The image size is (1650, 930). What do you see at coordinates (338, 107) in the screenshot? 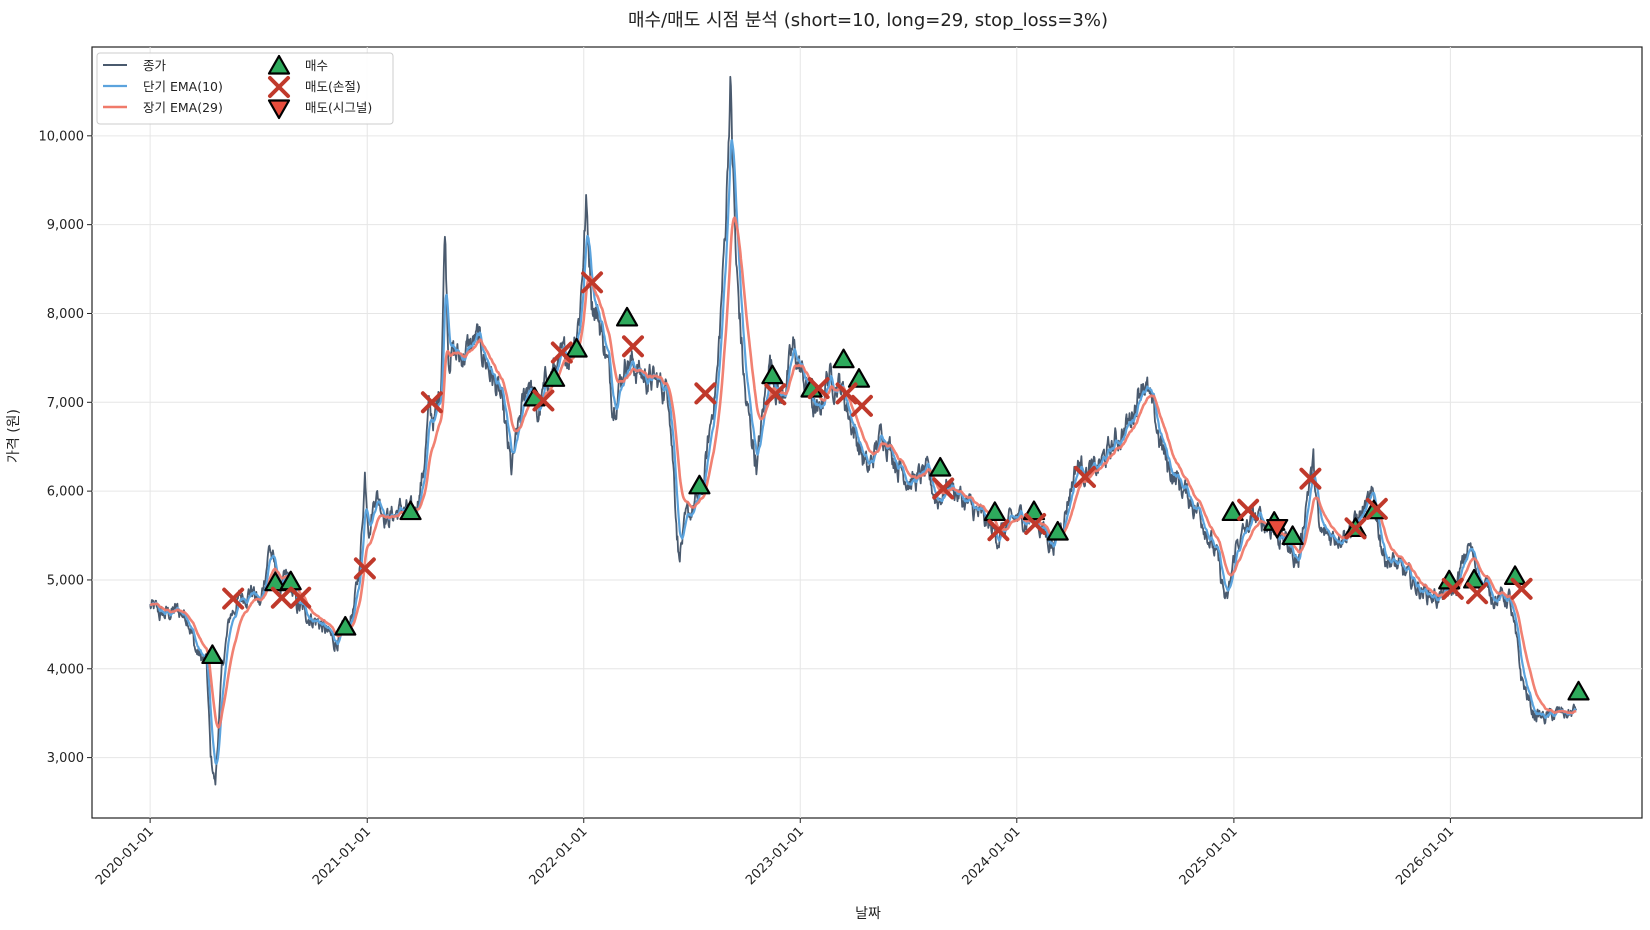
I see `legend-sell-signal-label: 매도(시그널)` at bounding box center [338, 107].